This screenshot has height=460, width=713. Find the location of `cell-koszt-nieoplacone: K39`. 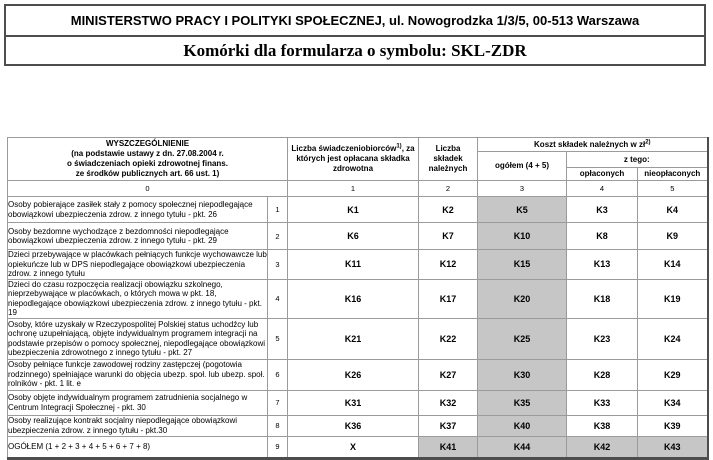

cell-koszt-nieoplacone: K39 is located at coordinates (673, 425).